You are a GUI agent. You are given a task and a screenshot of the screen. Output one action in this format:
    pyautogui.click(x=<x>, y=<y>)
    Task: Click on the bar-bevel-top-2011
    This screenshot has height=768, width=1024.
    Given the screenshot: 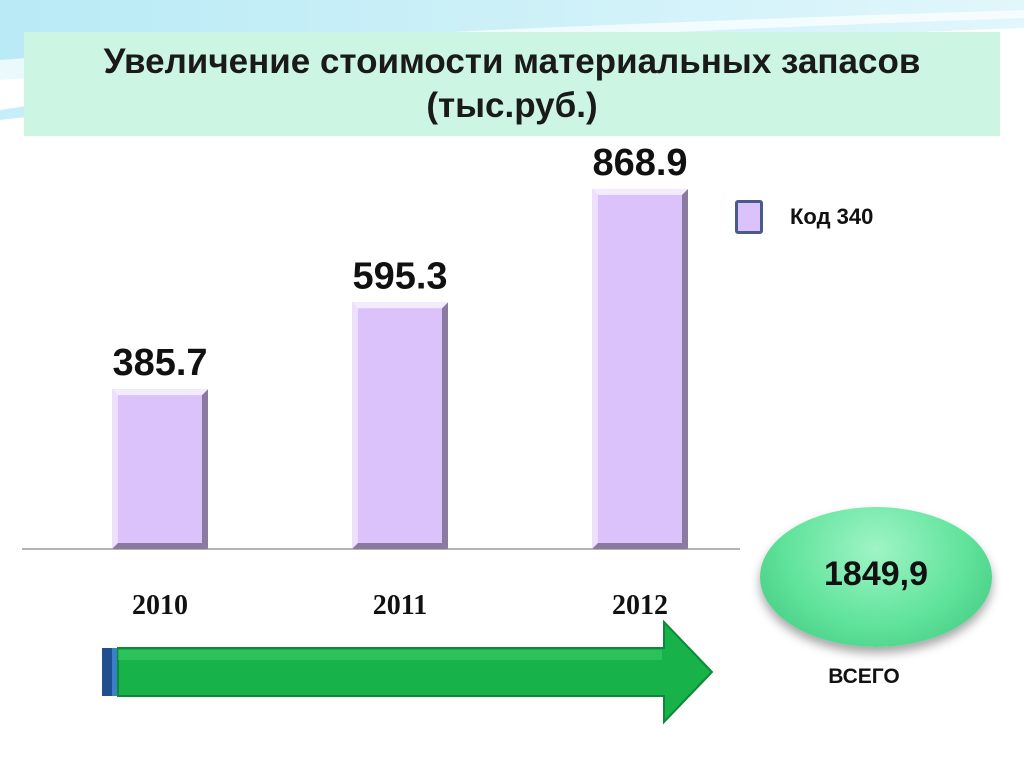 What is the action you would take?
    pyautogui.click(x=400, y=305)
    